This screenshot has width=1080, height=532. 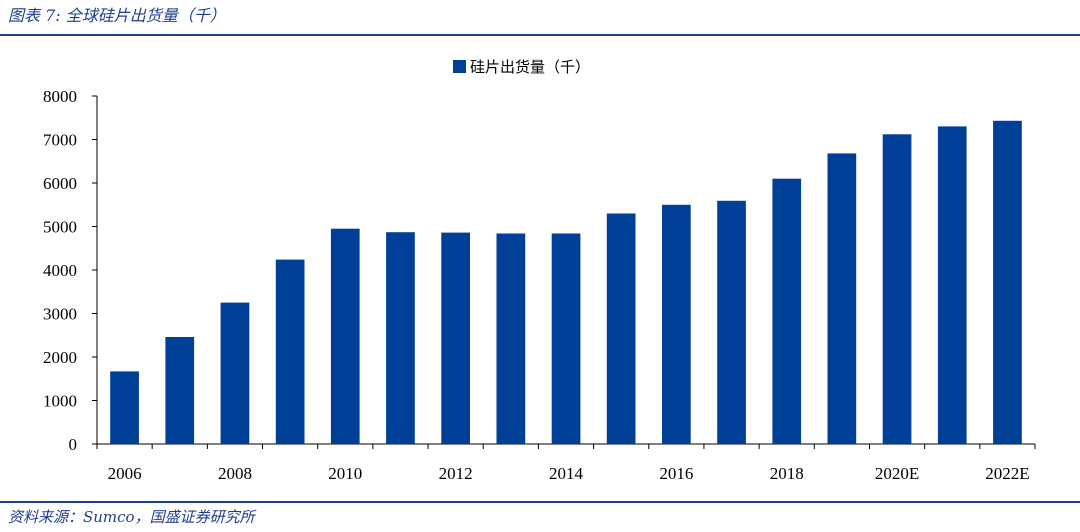 What do you see at coordinates (456, 473) in the screenshot?
I see `x-tick-label: 2012` at bounding box center [456, 473].